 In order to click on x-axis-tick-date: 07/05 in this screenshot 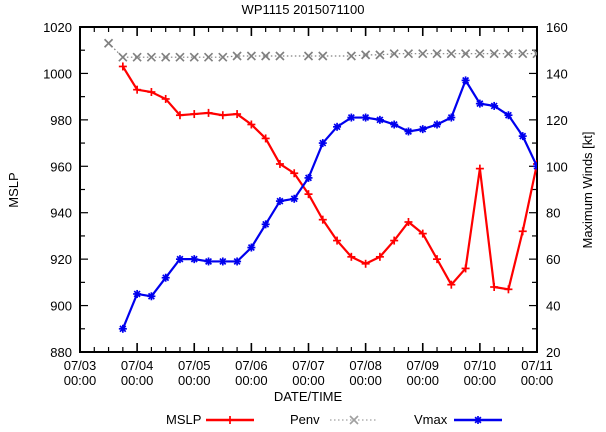, I will do `click(194, 365)`.